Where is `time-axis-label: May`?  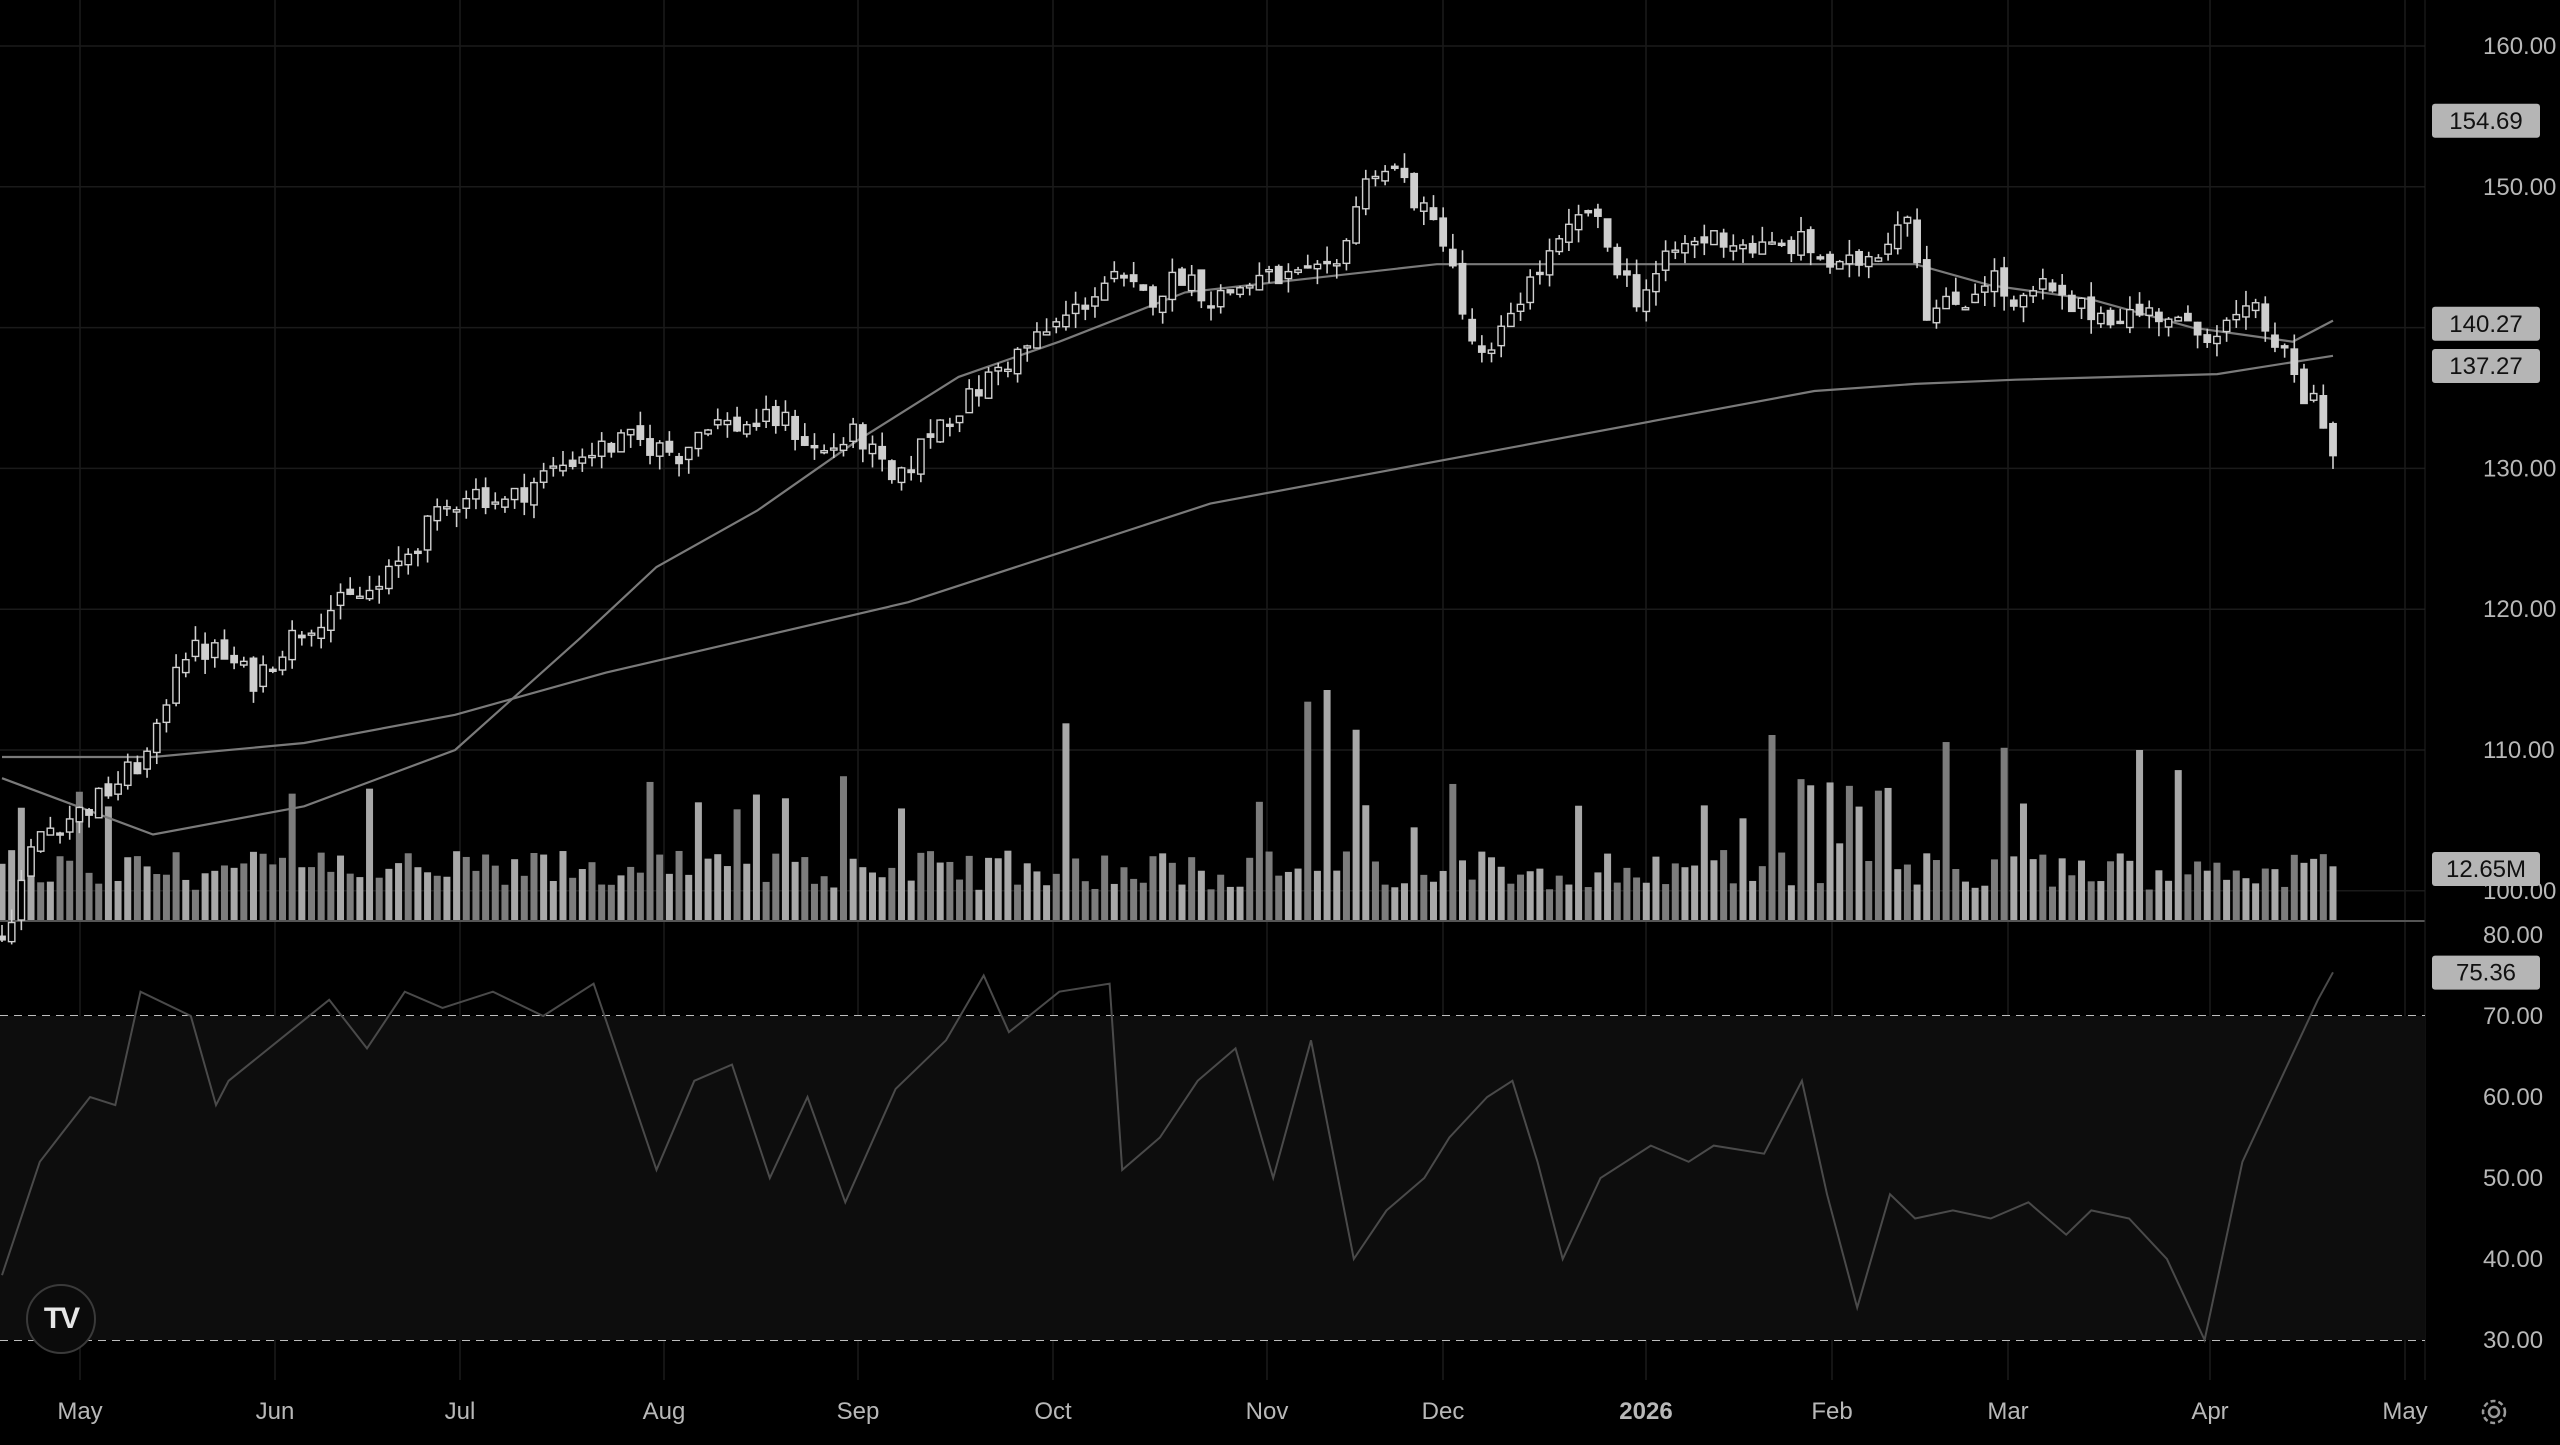 time-axis-label: May is located at coordinates (2404, 1411).